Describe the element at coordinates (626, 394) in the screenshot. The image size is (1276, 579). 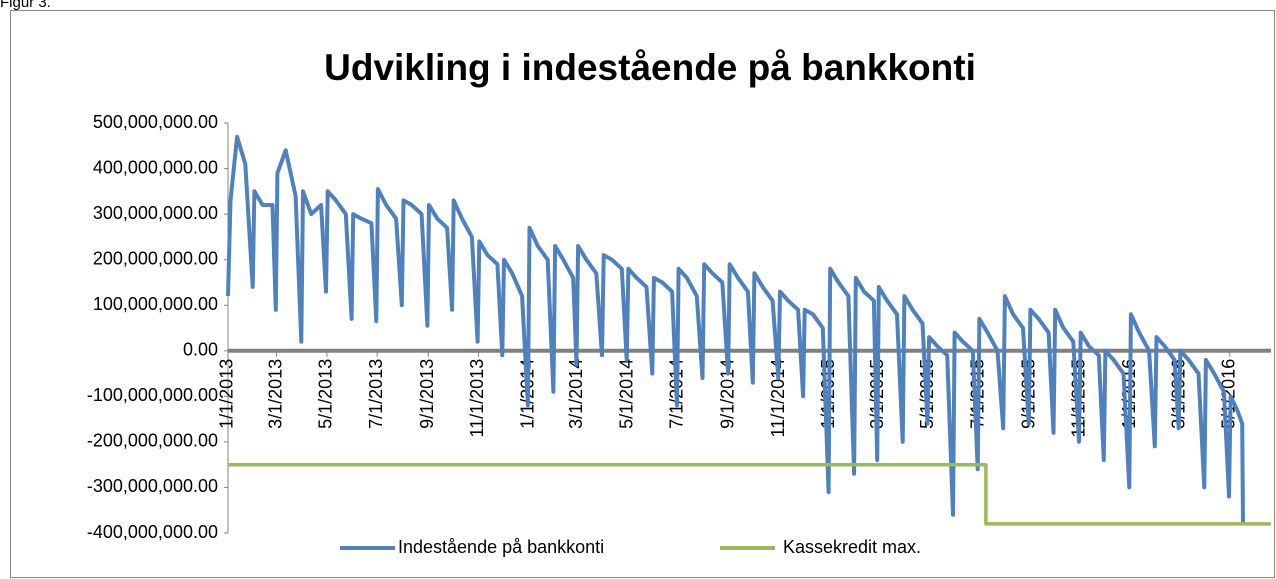
I see `x-tick-label: 5/1/2014` at that location.